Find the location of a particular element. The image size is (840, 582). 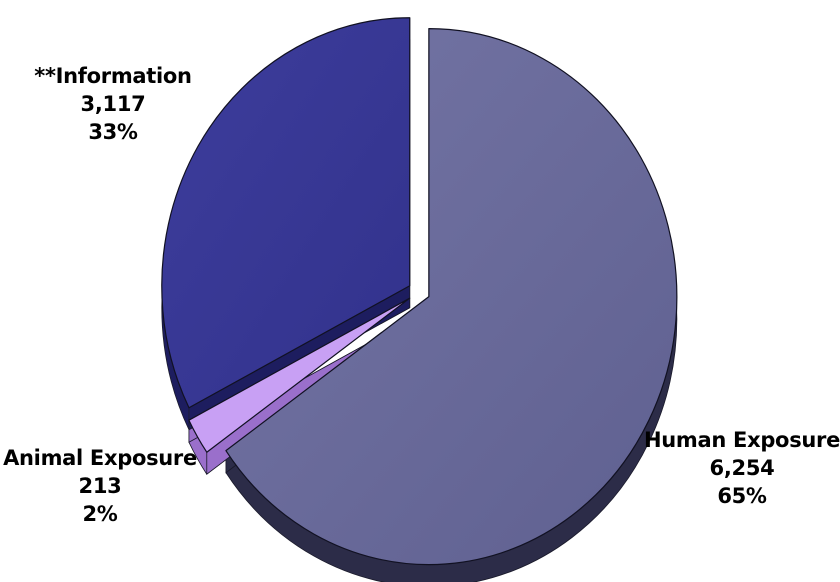

slice-label-human-exposure-name: Human Exposure is located at coordinates (742, 440).